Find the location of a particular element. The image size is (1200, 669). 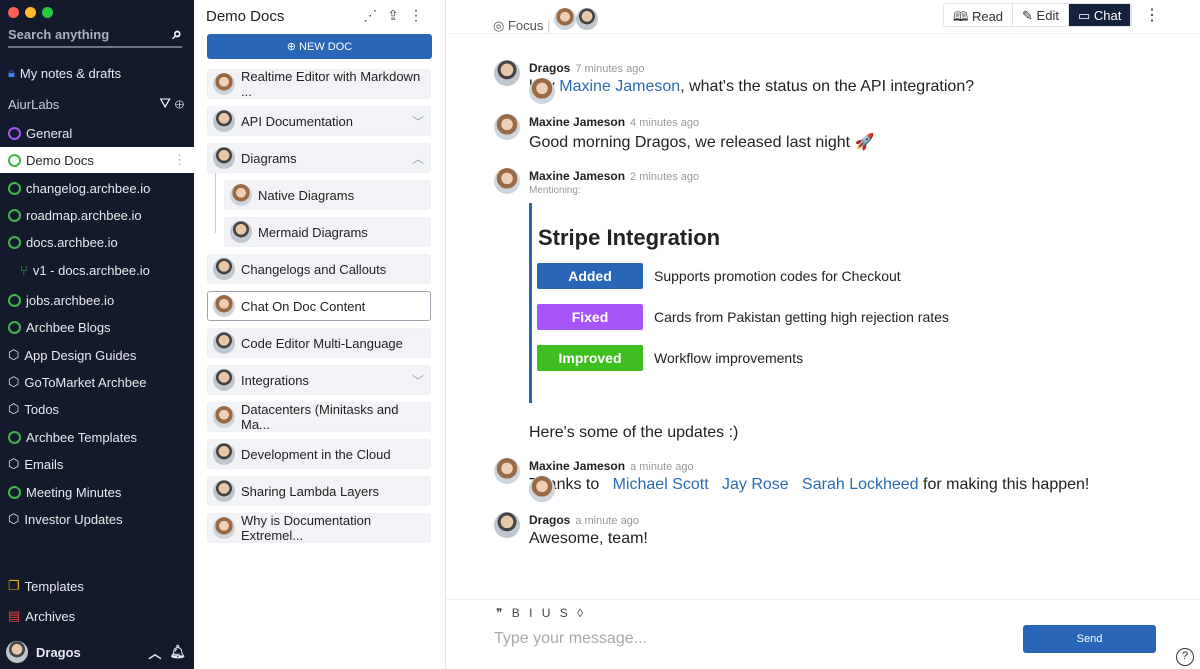

bell-icon: 🔔︎ is located at coordinates (177, 651).